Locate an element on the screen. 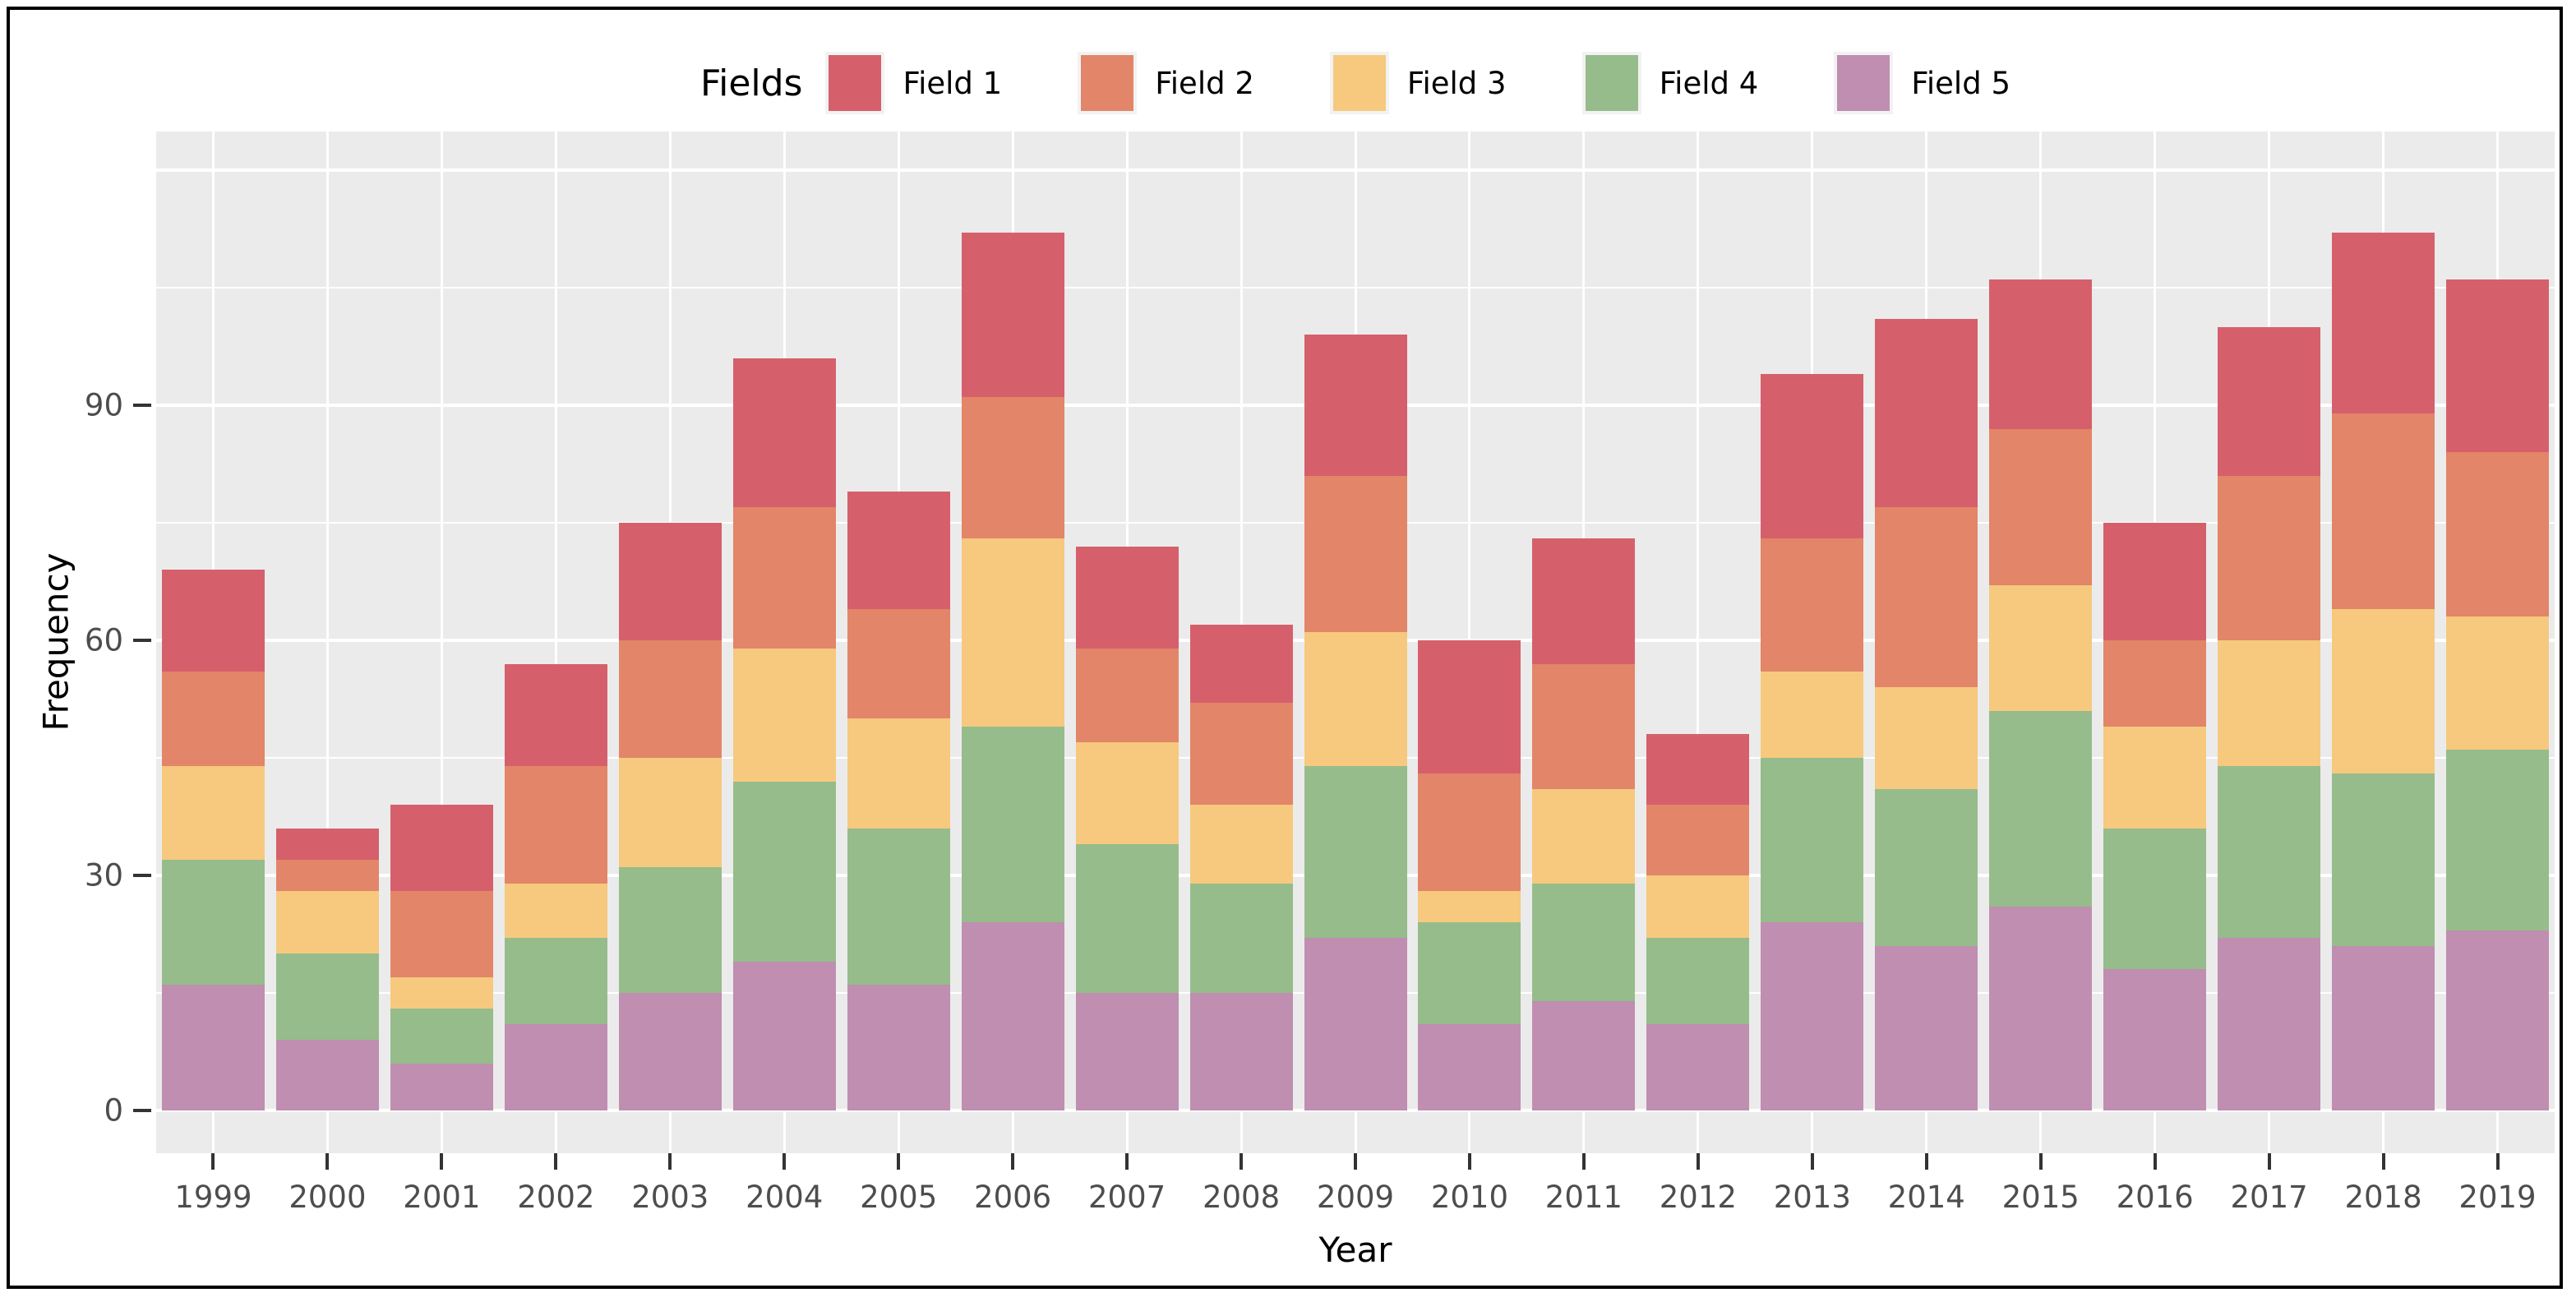 Image resolution: width=2576 pixels, height=1302 pixels. y-axis-tick-label-0: 0 is located at coordinates (114, 1111).